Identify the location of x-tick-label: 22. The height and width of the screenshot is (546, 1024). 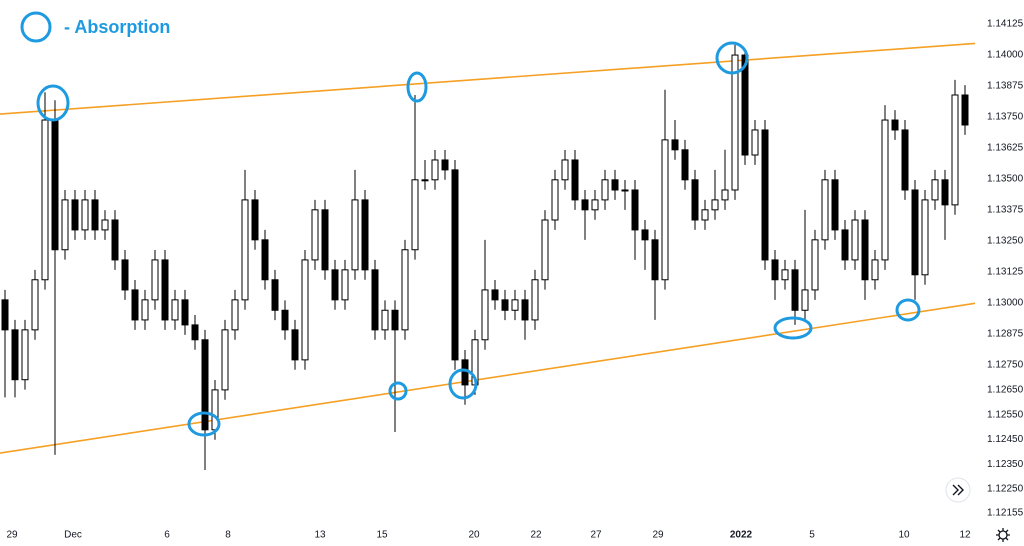
(536, 535).